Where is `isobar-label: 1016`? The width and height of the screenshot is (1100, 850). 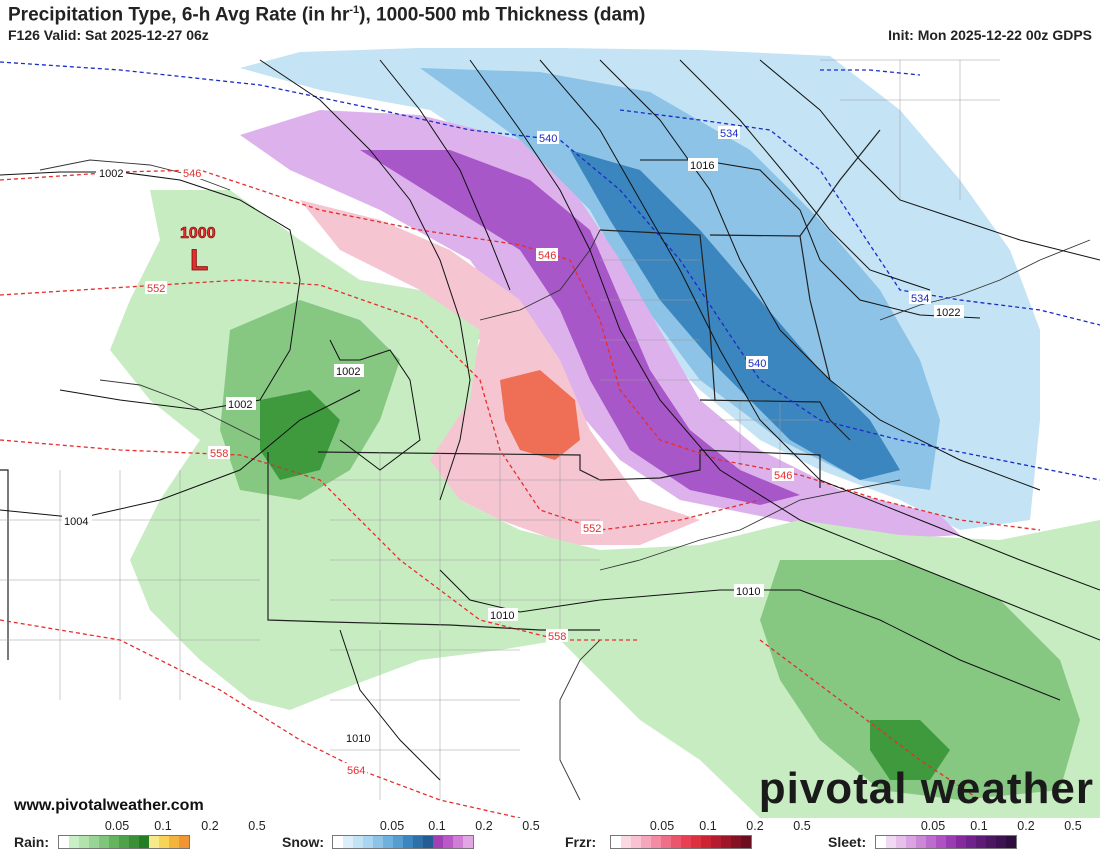
isobar-label: 1016 is located at coordinates (702, 166).